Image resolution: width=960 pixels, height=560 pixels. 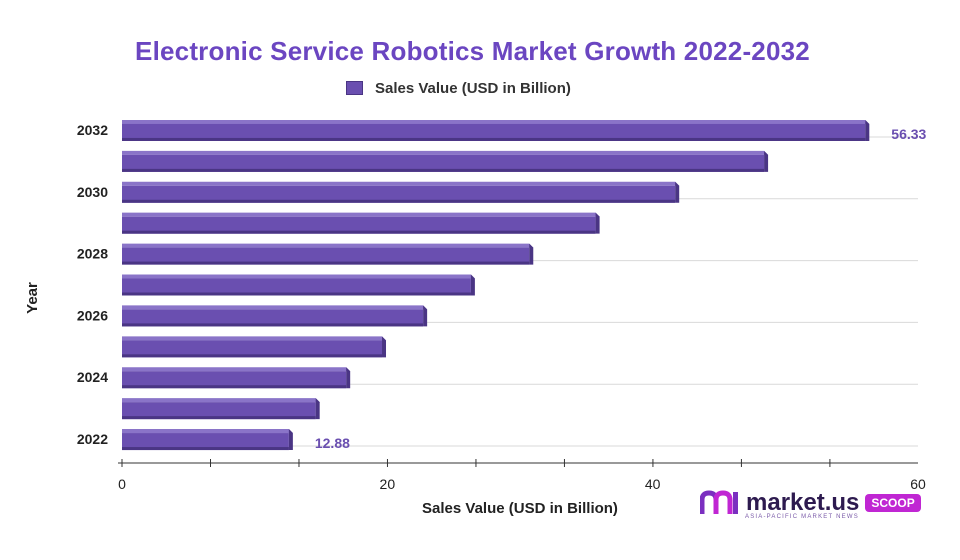 I want to click on x-tick-label: 40, so click(x=653, y=484).